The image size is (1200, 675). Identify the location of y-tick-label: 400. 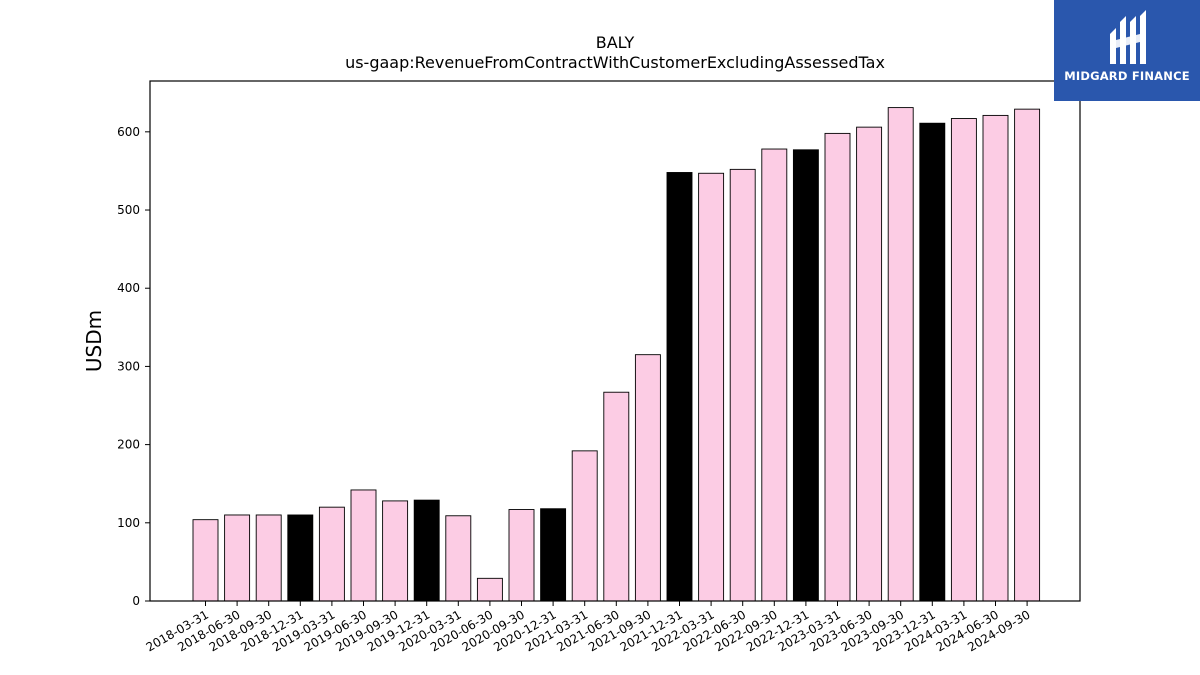
(128, 288).